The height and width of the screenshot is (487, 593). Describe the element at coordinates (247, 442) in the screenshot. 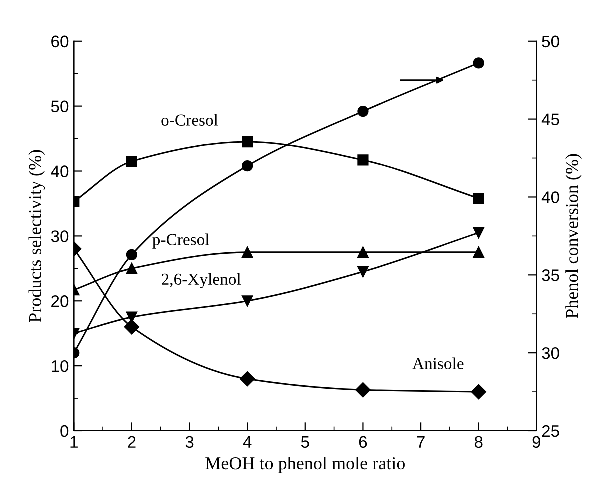

I see `x-tick-label: 4` at that location.